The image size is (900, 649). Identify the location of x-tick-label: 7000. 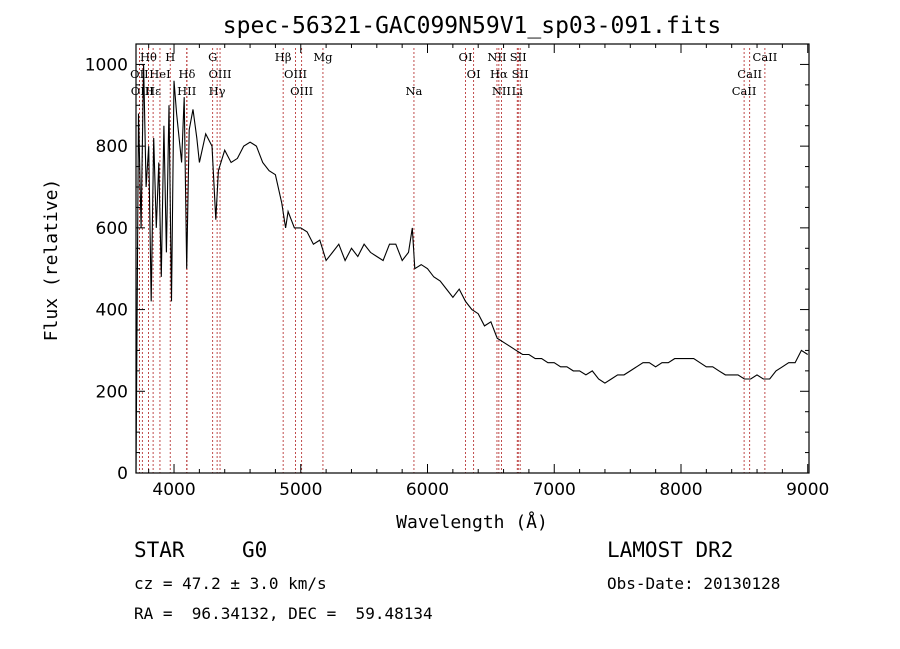
(554, 490).